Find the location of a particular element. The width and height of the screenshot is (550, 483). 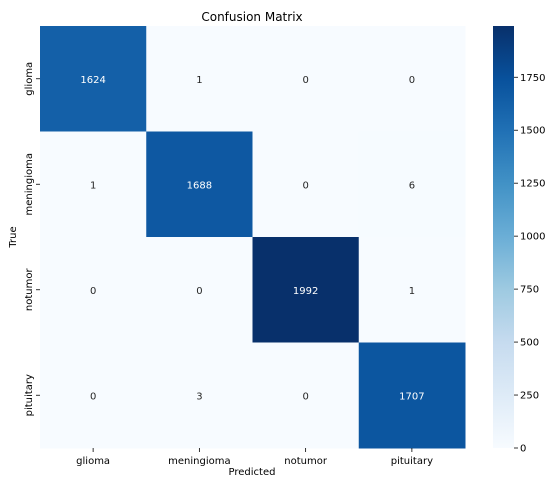

y-tick-label: glioma is located at coordinates (29, 79).